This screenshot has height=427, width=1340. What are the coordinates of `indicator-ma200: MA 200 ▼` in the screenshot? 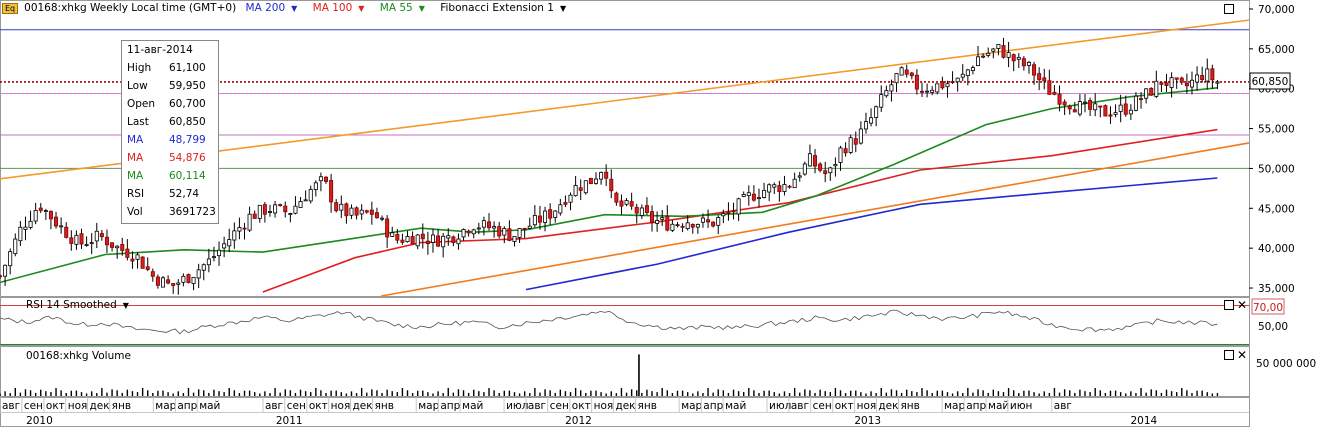 It's located at (271, 8).